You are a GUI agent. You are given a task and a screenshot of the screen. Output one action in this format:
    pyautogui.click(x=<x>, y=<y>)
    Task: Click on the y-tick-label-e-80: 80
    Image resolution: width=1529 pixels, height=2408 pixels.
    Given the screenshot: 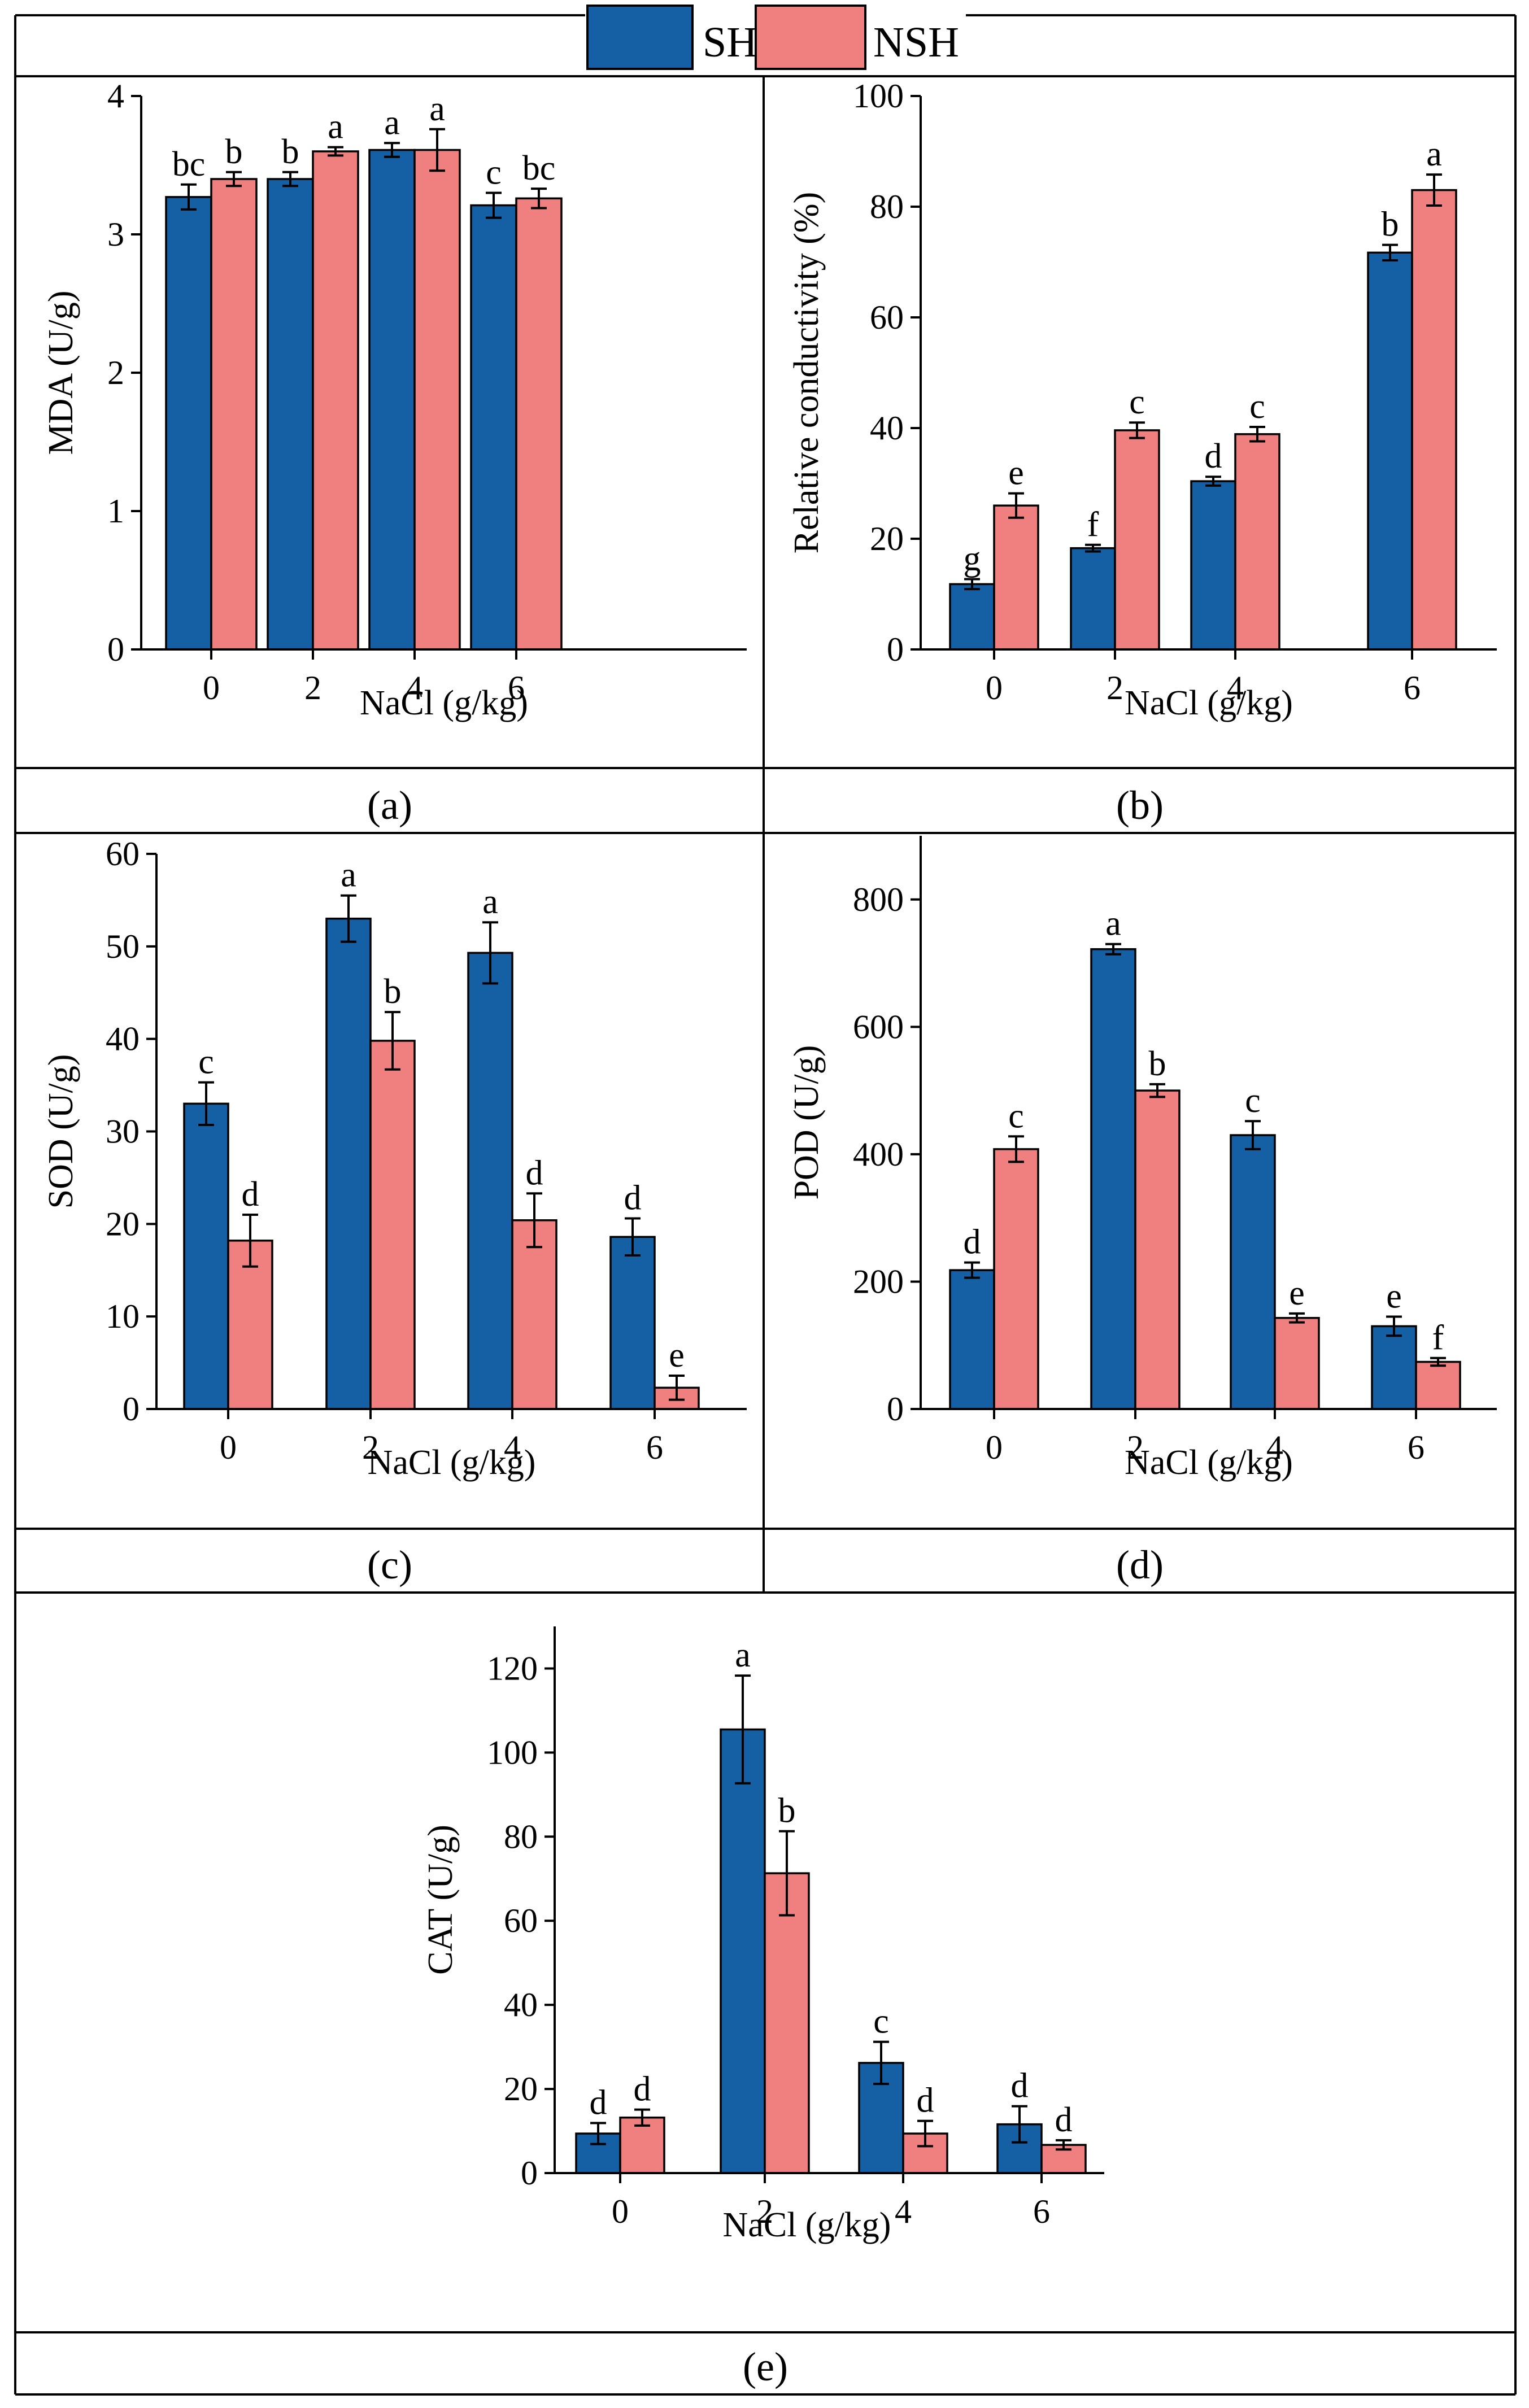 What is the action you would take?
    pyautogui.click(x=521, y=1837)
    